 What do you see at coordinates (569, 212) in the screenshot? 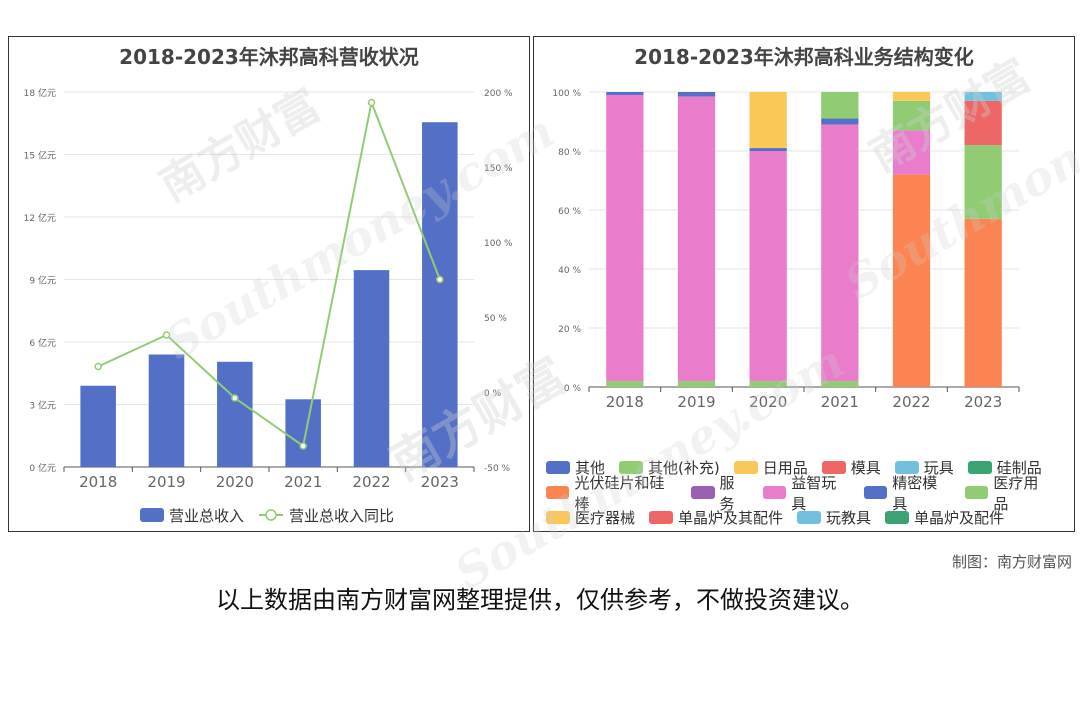
I see `y-tick-label: 60 %` at bounding box center [569, 212].